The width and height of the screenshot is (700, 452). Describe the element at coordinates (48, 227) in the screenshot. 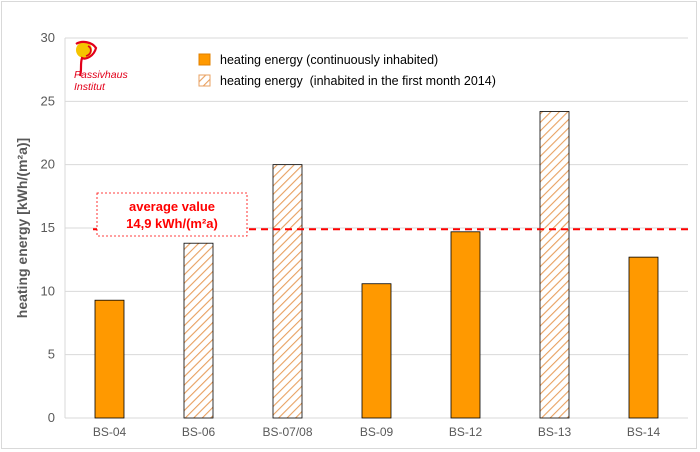

I see `y-tick-label: 15` at that location.